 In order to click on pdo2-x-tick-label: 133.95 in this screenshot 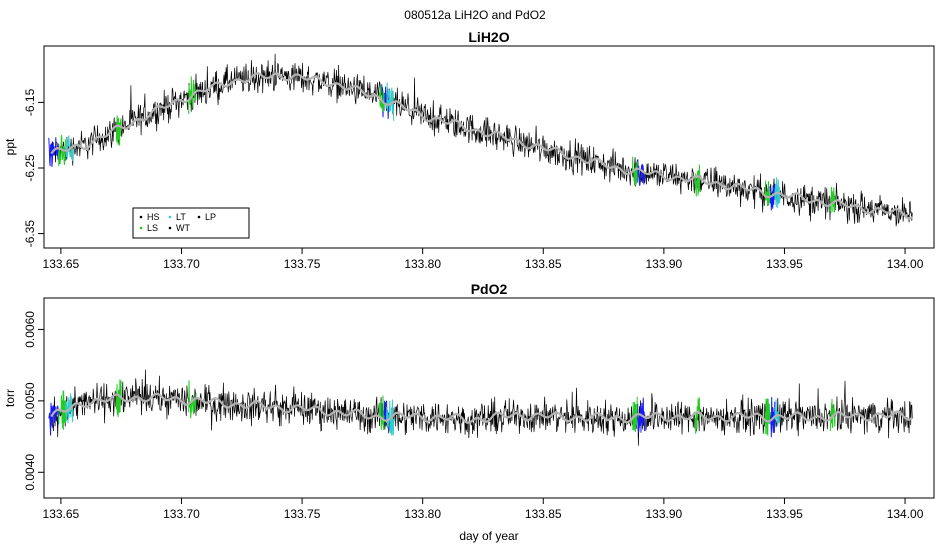, I will do `click(784, 514)`.